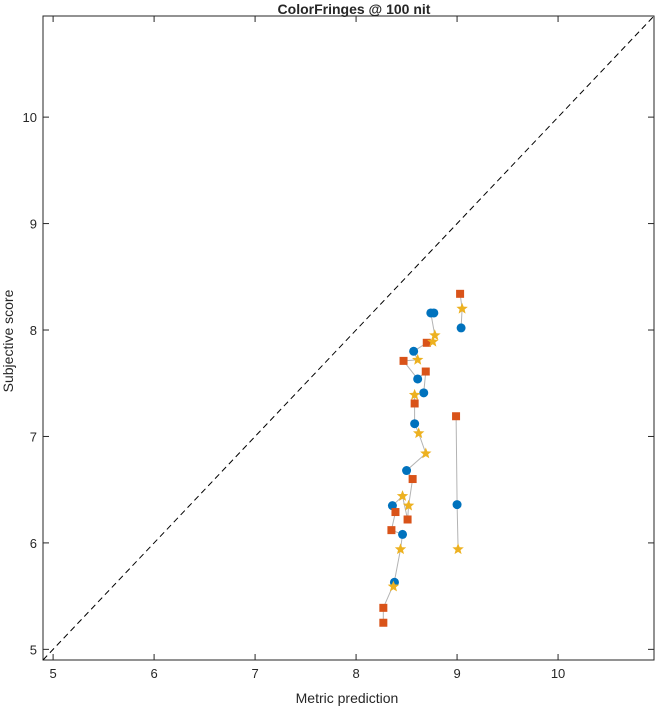  Describe the element at coordinates (354, 9) in the screenshot. I see `chart-title: ColorFringes @ 100 nit` at that location.